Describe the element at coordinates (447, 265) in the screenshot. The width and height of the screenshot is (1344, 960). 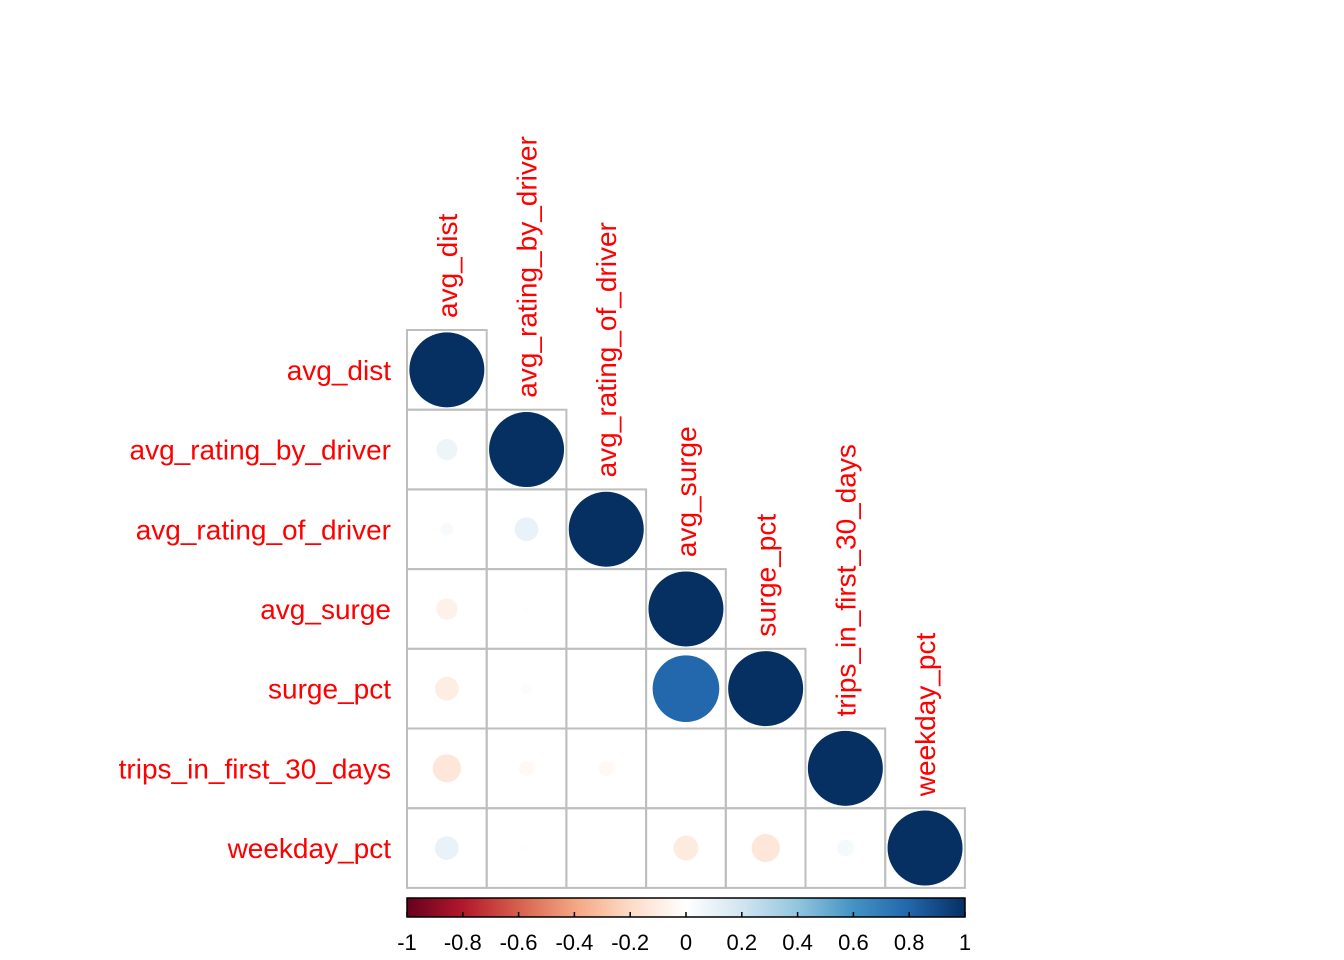
I see `column-label-avg_dist: avg_dist` at that location.